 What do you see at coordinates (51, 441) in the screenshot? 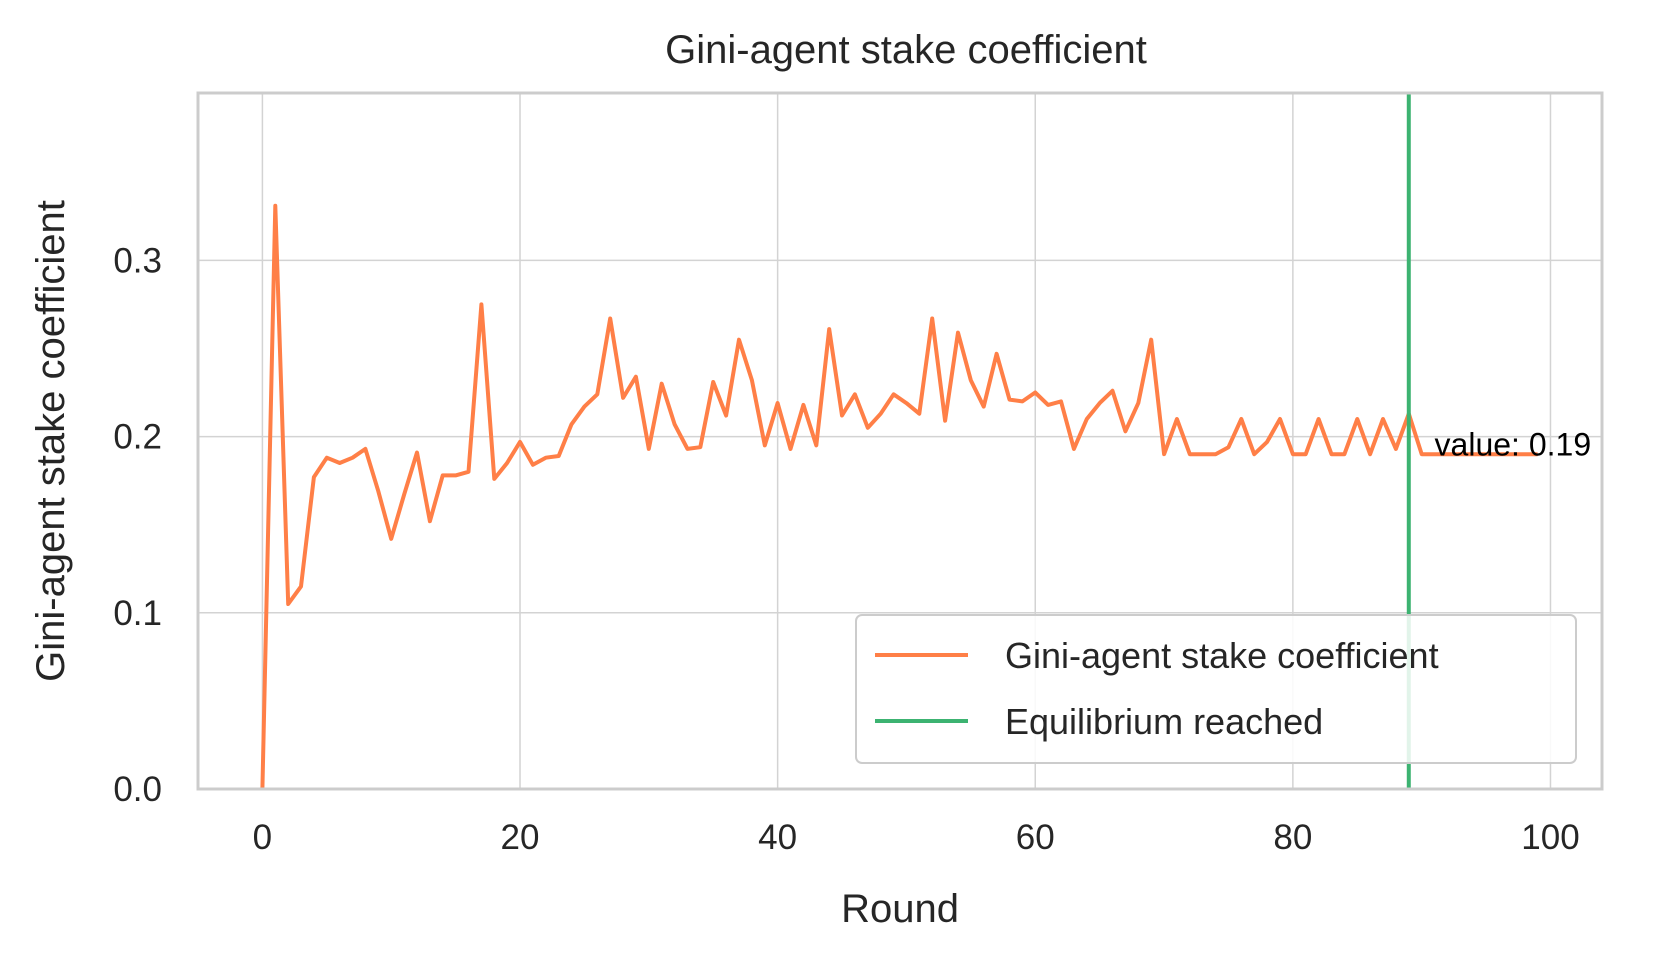
I see `y-axis-label: Gini-agent stake coefficient` at bounding box center [51, 441].